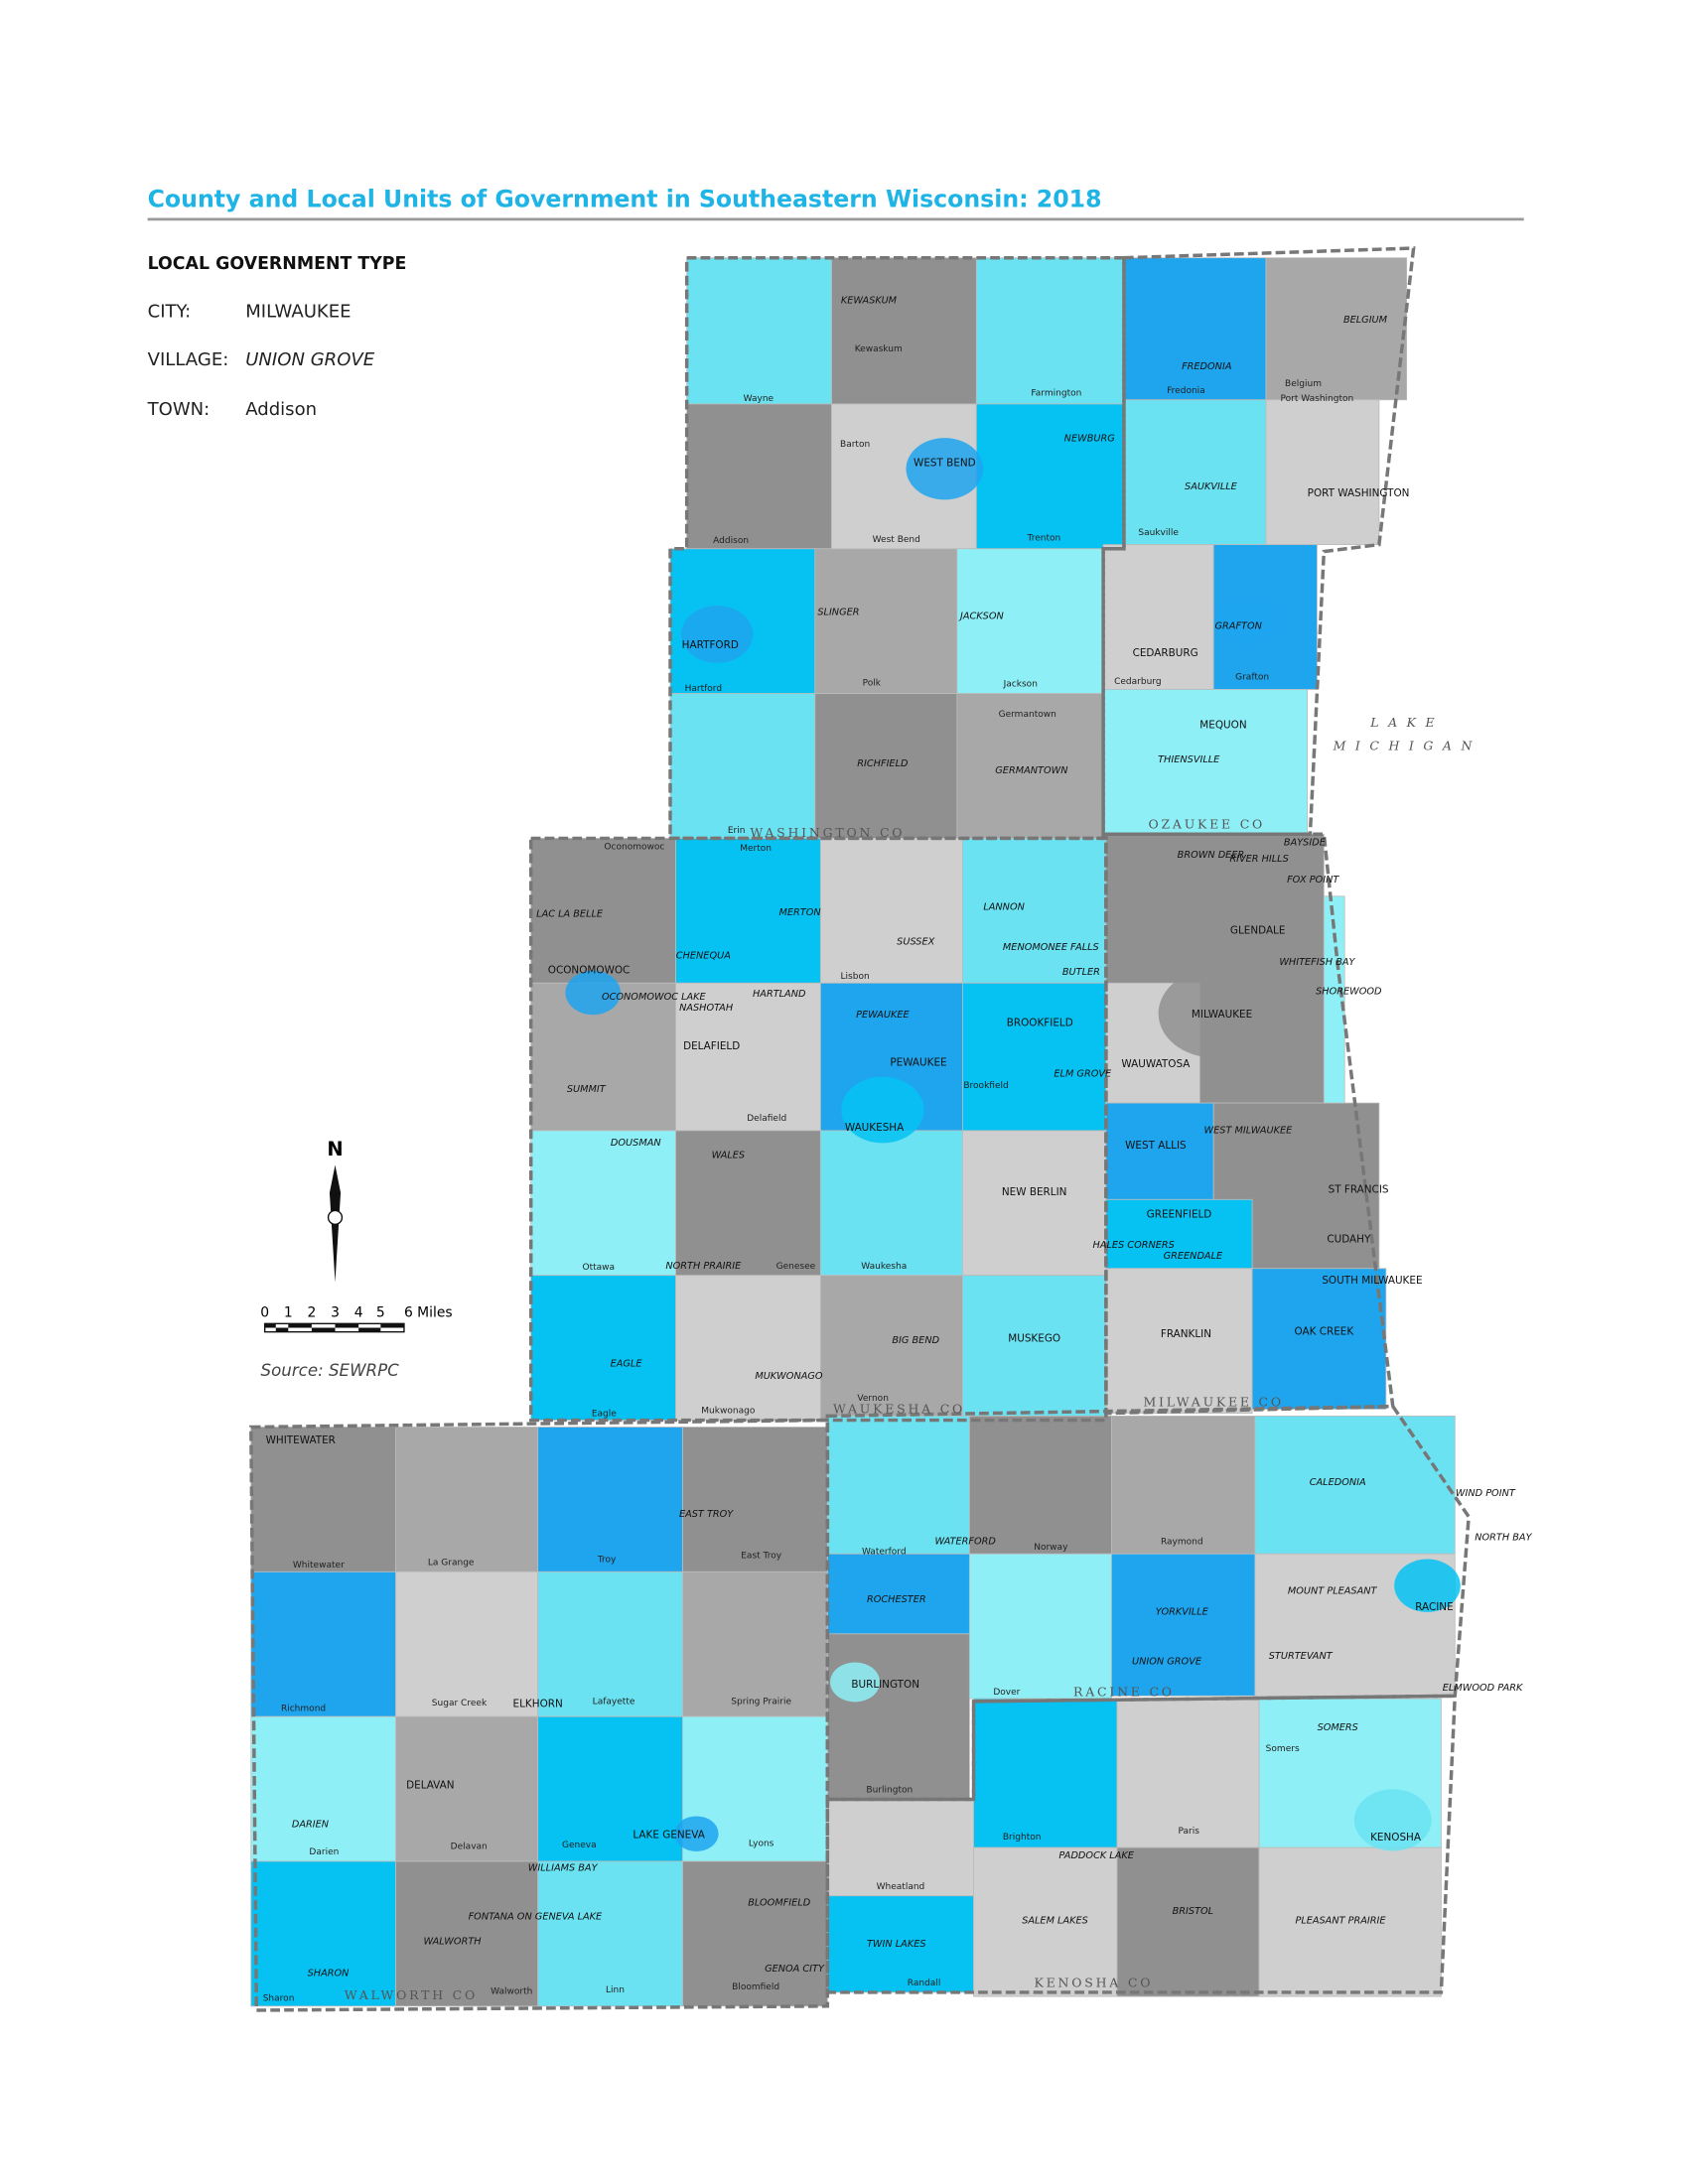 Image resolution: width=1688 pixels, height=2184 pixels. Describe the element at coordinates (1051, 947) in the screenshot. I see `place-label: MENOMONEE FALLS` at that location.